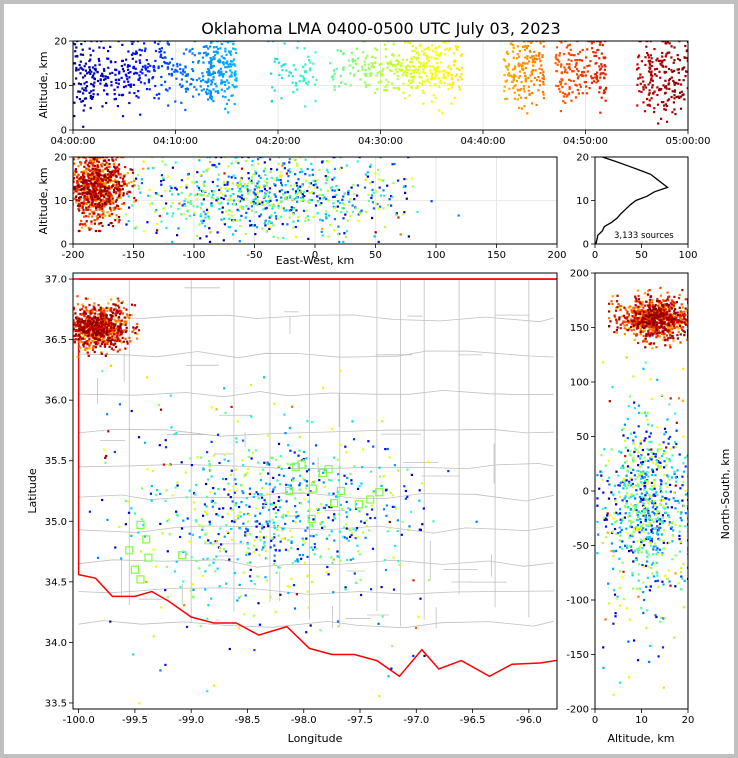 This screenshot has height=758, width=738. Describe the element at coordinates (133, 255) in the screenshot. I see `altitude-ew-tick-label-x: -150` at that location.